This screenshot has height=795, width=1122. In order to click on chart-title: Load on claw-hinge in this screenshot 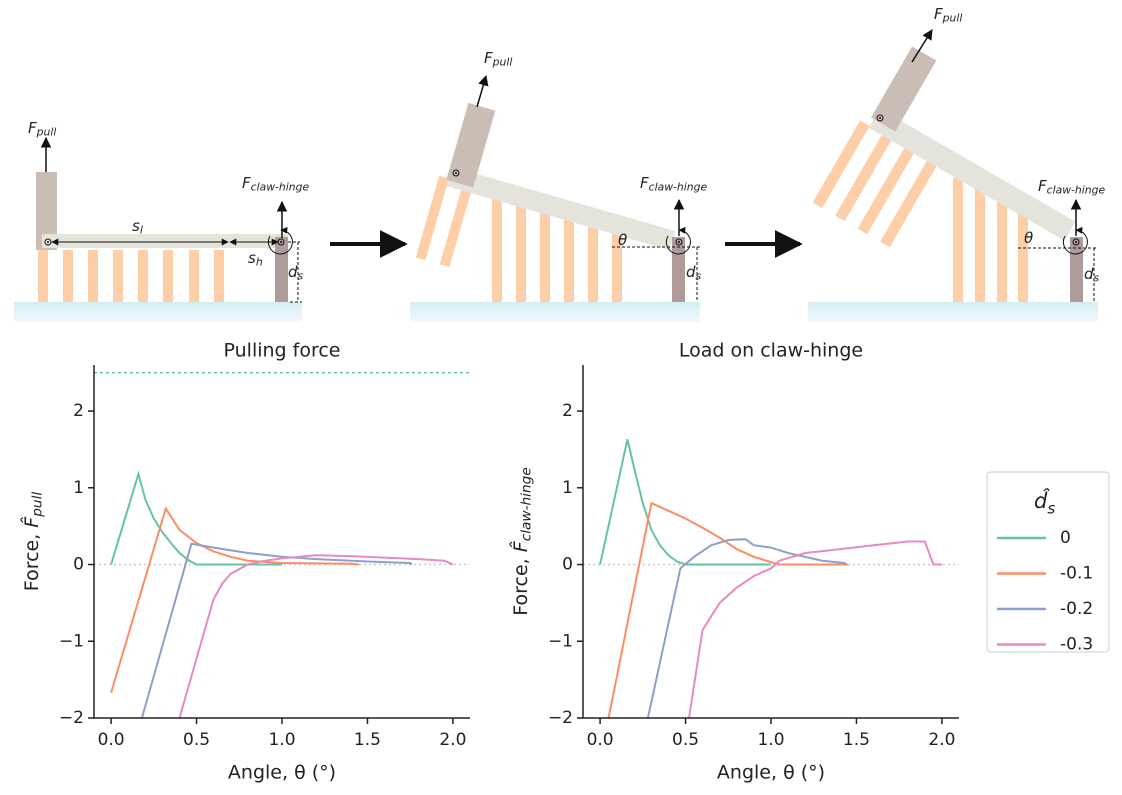, I will do `click(771, 351)`.